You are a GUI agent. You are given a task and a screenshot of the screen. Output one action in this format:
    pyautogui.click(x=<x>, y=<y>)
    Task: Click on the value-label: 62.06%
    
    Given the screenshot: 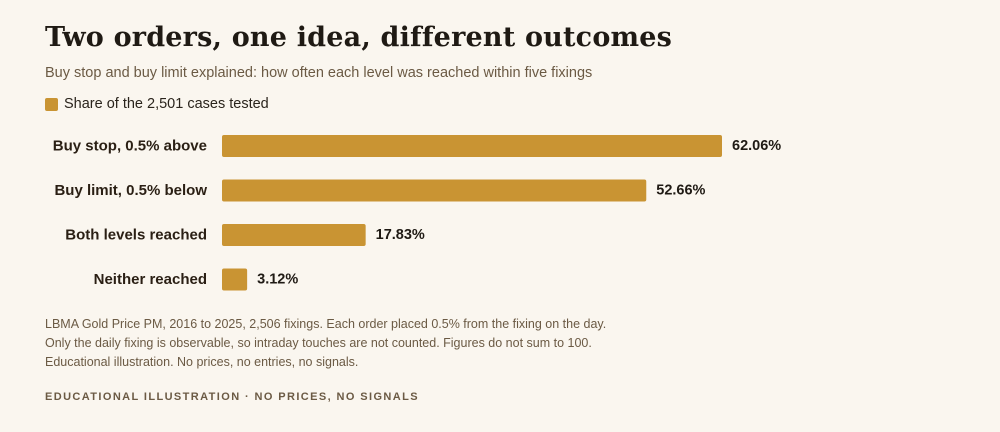 What is the action you would take?
    pyautogui.click(x=756, y=146)
    